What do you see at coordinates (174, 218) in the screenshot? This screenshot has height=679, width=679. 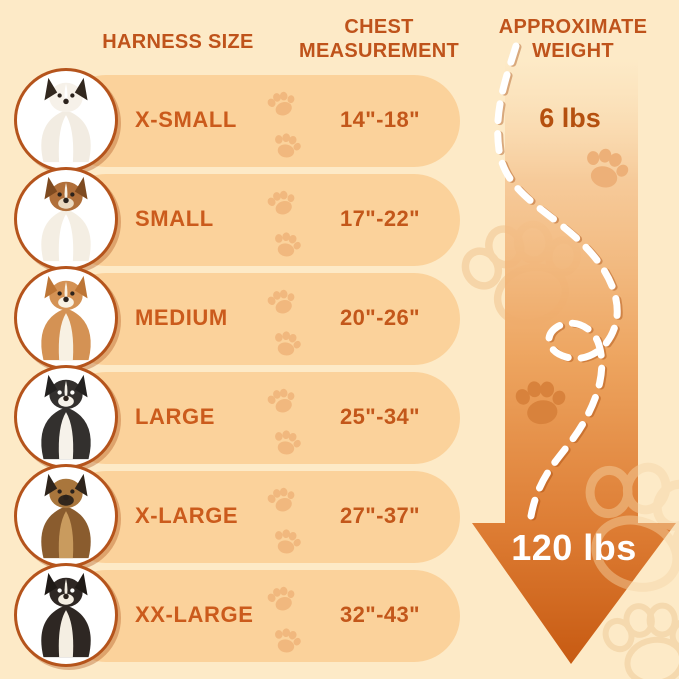 I see `size-label: SMALL` at bounding box center [174, 218].